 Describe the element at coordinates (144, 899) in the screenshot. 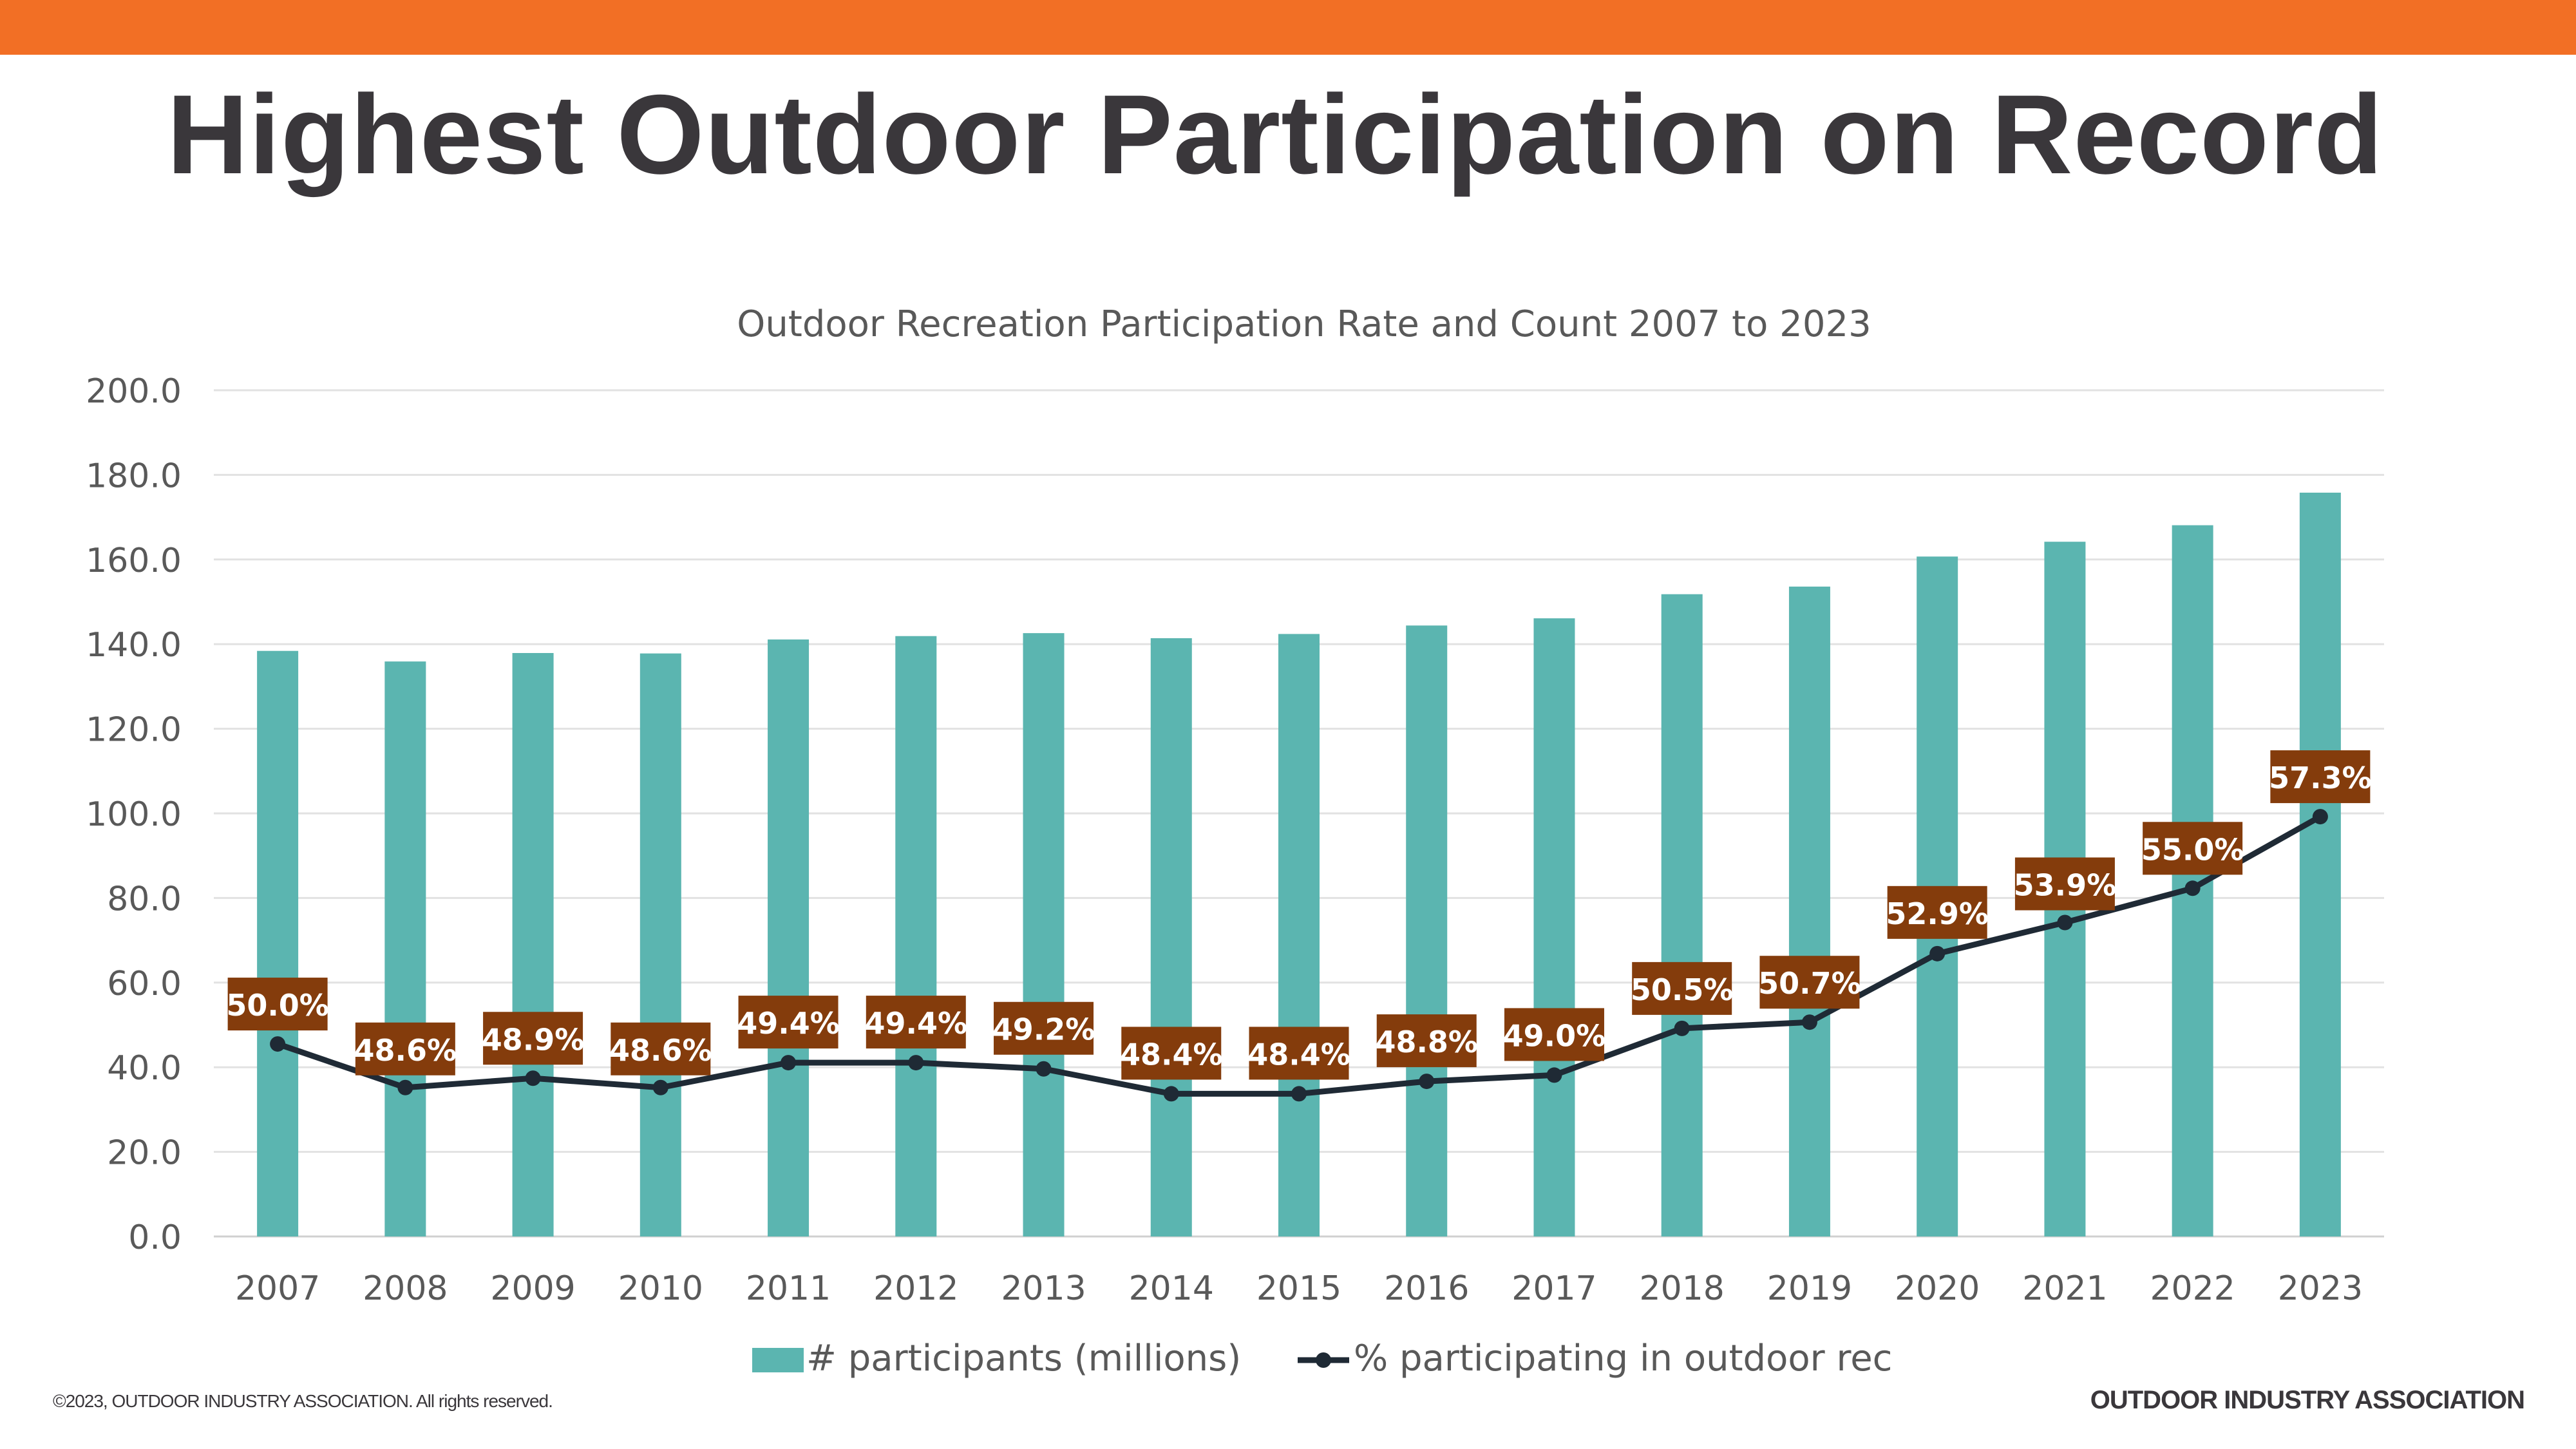

I see `y-tick-label: 80.0` at that location.